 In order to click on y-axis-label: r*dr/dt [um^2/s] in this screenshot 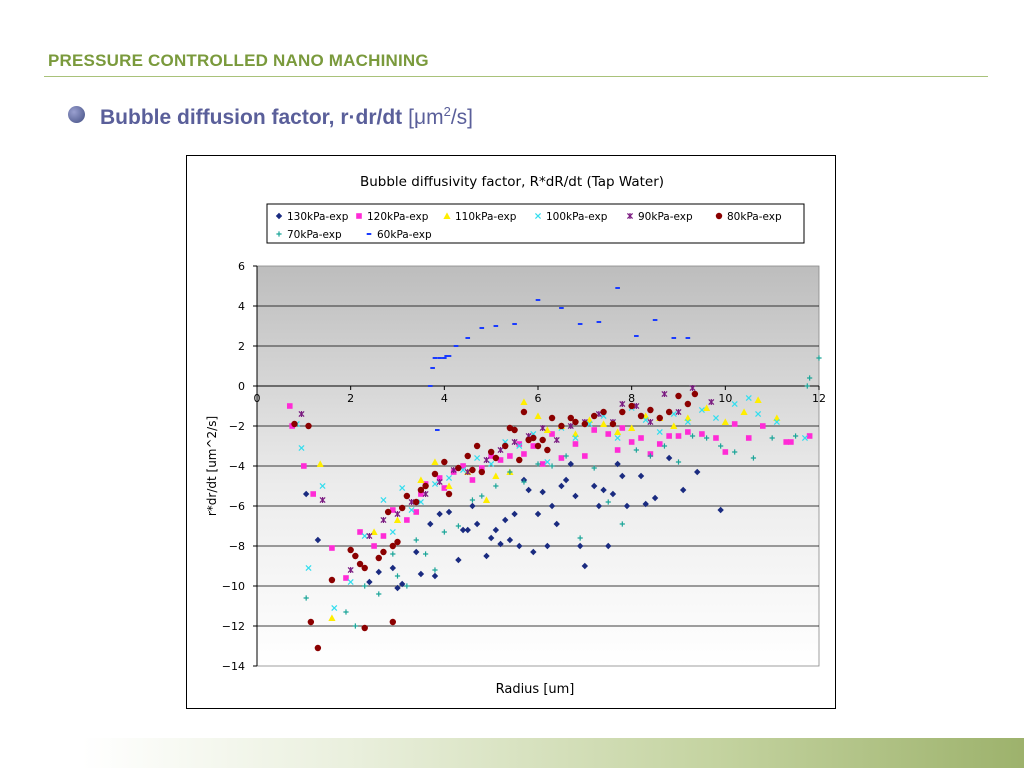, I will do `click(212, 466)`.